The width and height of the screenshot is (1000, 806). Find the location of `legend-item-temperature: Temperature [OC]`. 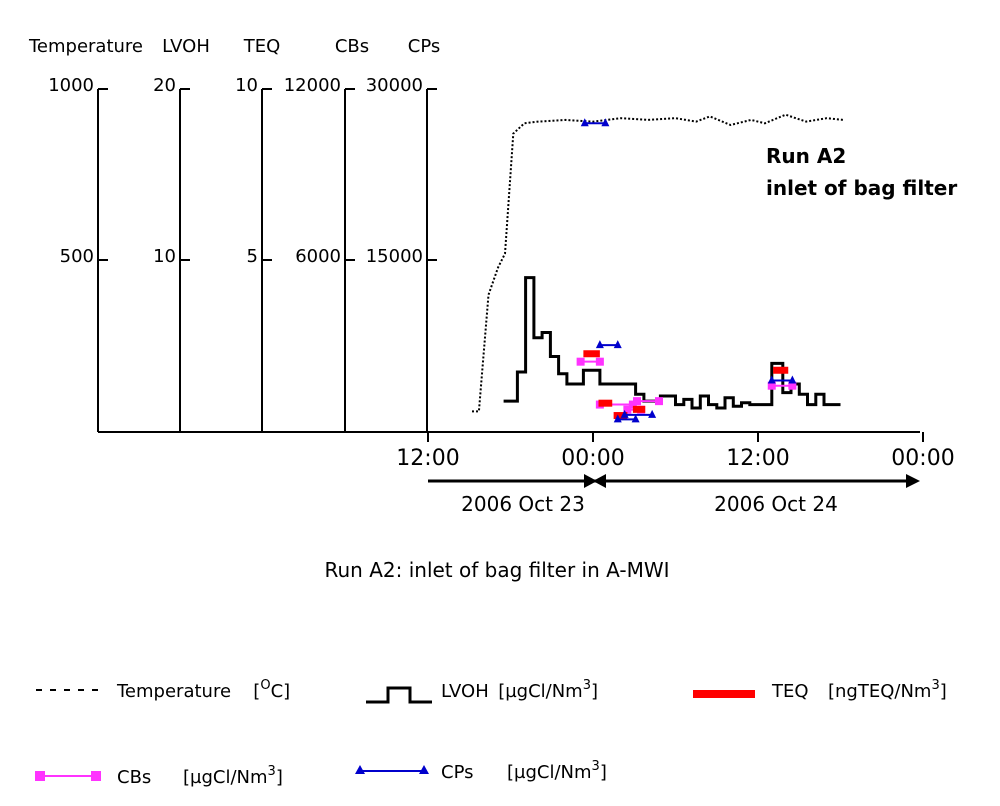

legend-item-temperature: Temperature [OC] is located at coordinates (163, 690).